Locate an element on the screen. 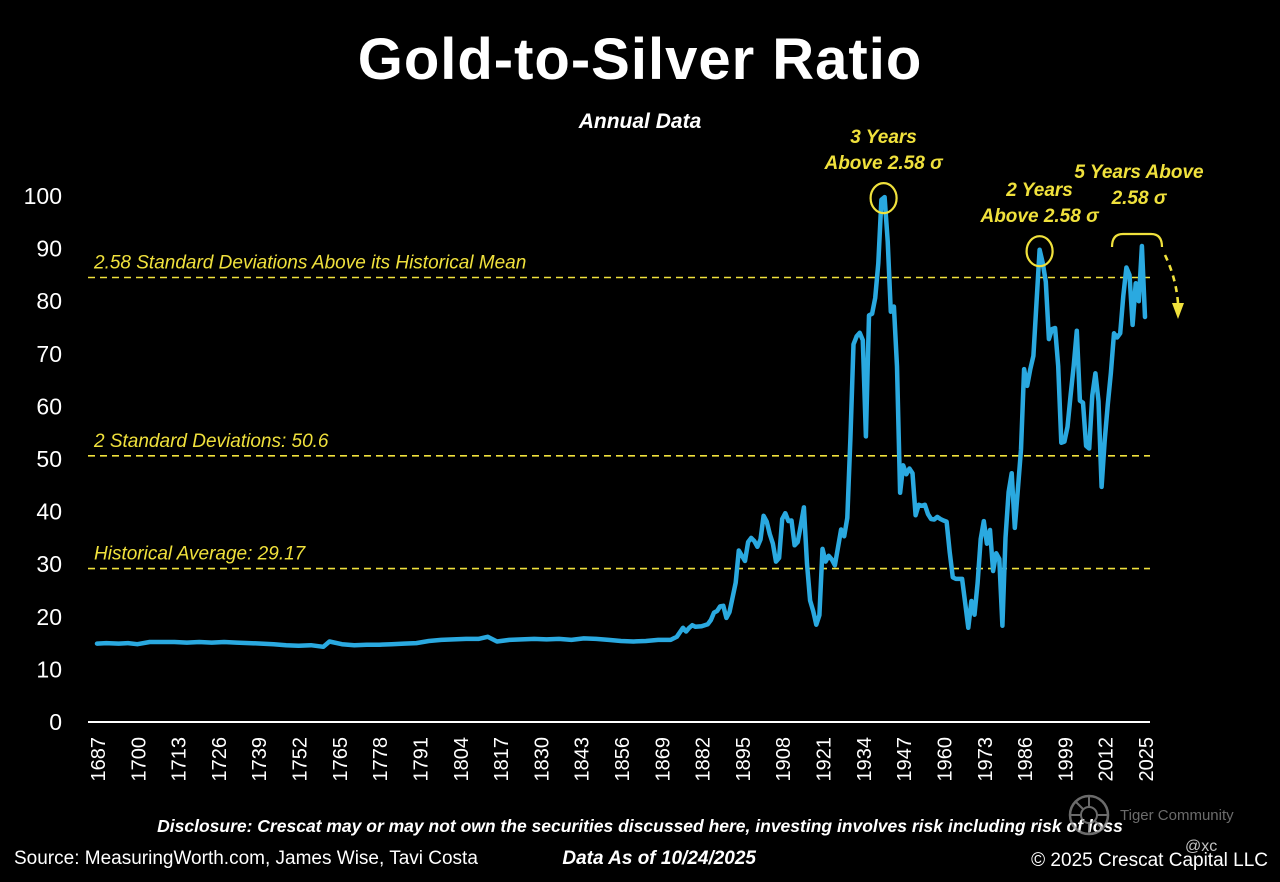  svg-text: 1856 is located at coordinates (623, 759).